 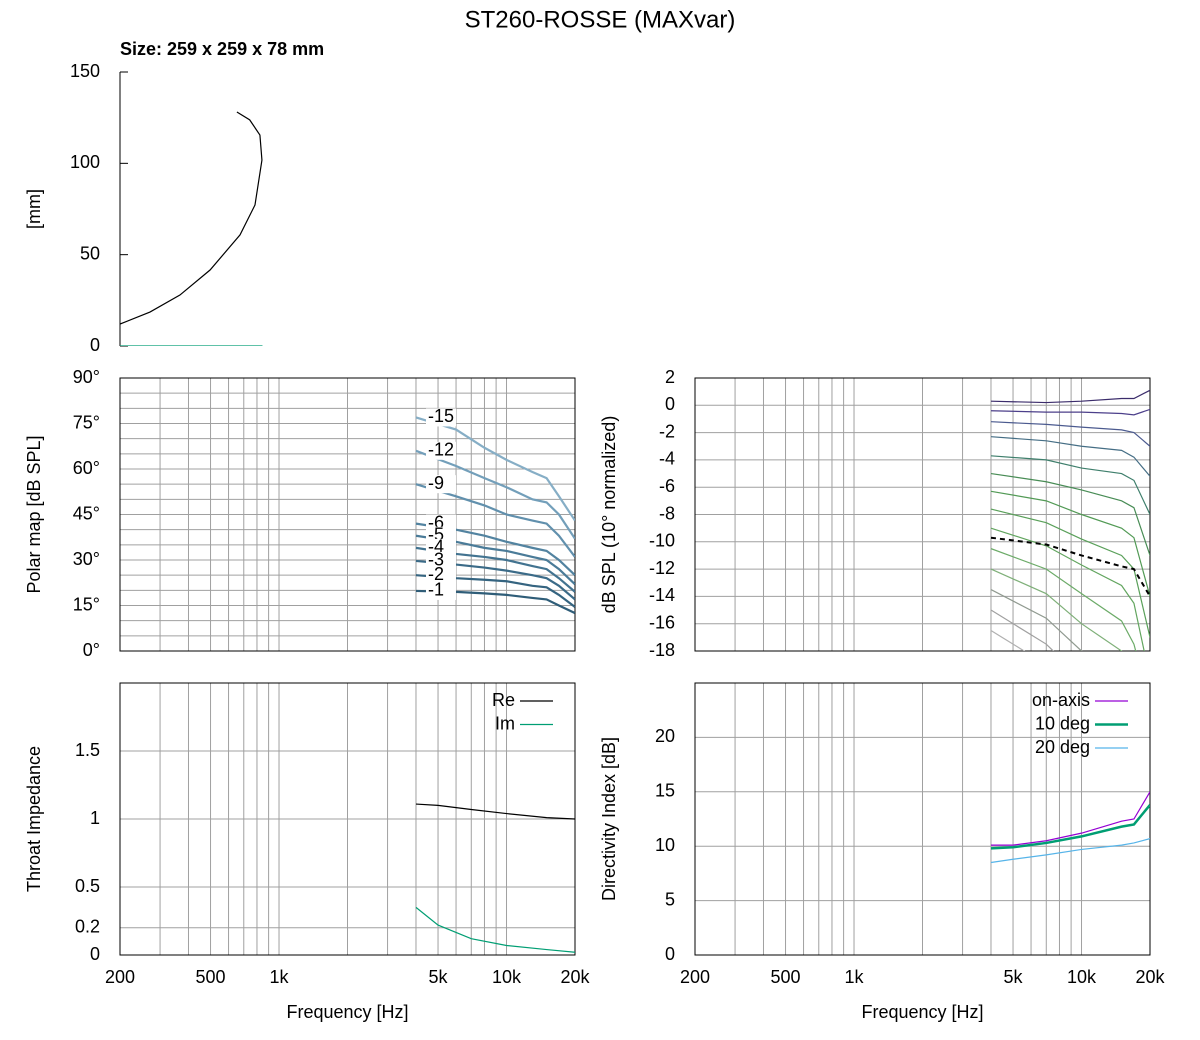 I want to click on y-tick-label: 15°, so click(x=86, y=604).